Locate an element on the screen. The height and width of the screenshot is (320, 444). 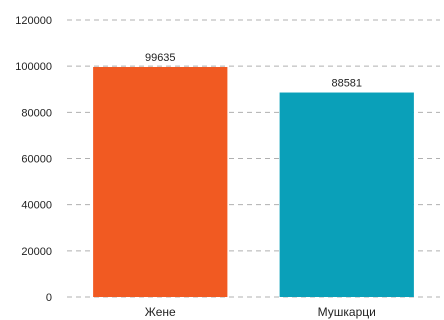
x-axis-categories: Жене Мушкарци is located at coordinates (260, 312).